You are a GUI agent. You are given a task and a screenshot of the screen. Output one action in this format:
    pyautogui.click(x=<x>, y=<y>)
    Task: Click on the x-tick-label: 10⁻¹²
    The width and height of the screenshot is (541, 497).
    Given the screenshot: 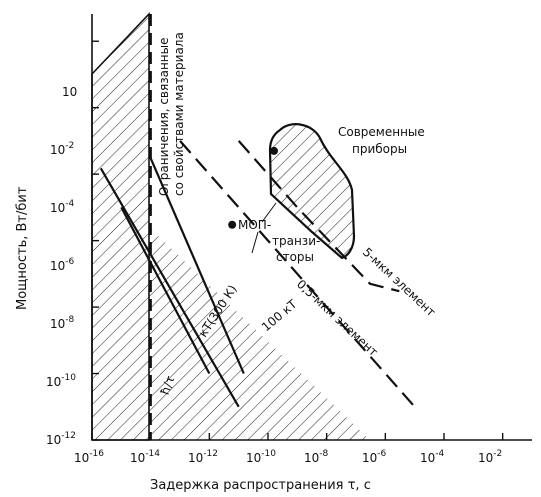 What is the action you would take?
    pyautogui.click(x=203, y=457)
    